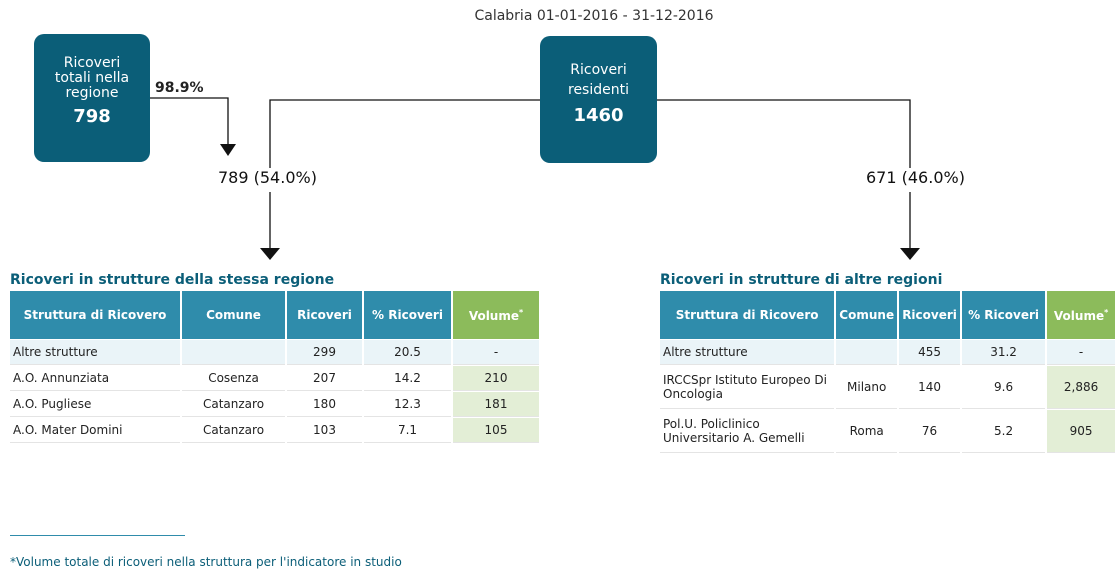  Describe the element at coordinates (267, 177) in the screenshot. I see `same-region-flow: 789 (54.0%)` at that location.